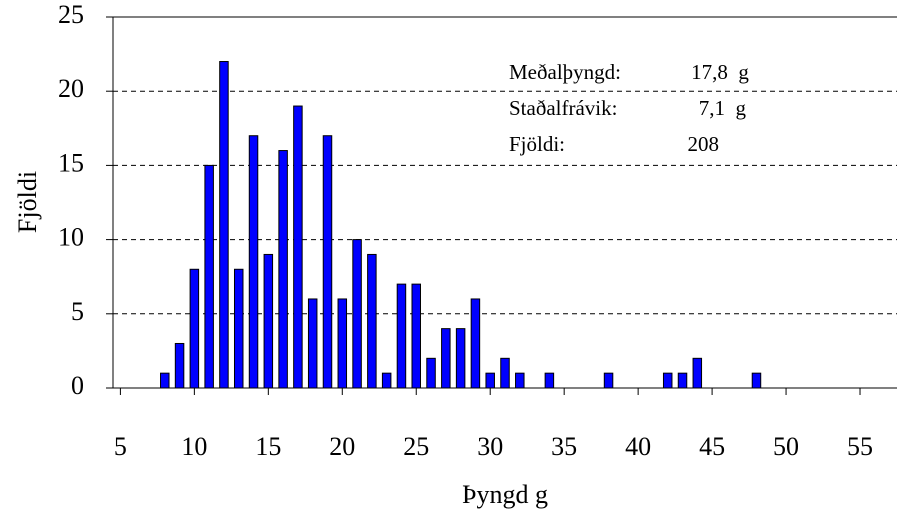 The height and width of the screenshot is (517, 911). Describe the element at coordinates (71, 14) in the screenshot. I see `y-tick-label: 25` at that location.